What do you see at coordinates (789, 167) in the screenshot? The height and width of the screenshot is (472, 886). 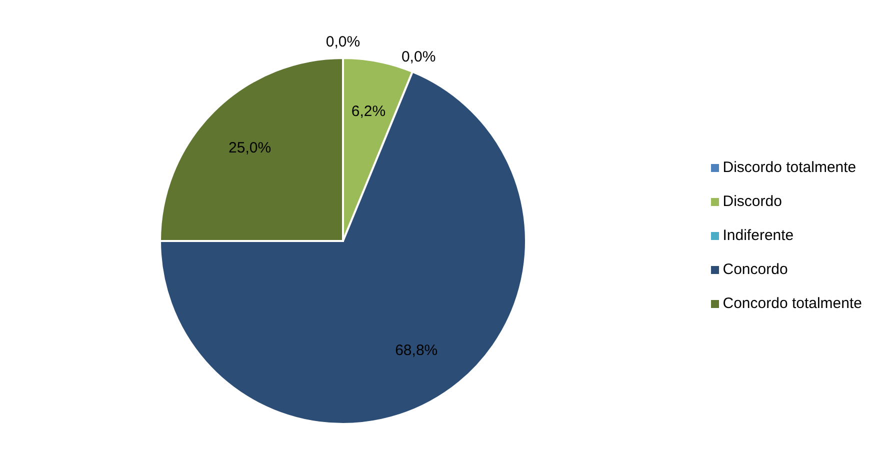 I see `legend-label: Discordo totalmente` at bounding box center [789, 167].